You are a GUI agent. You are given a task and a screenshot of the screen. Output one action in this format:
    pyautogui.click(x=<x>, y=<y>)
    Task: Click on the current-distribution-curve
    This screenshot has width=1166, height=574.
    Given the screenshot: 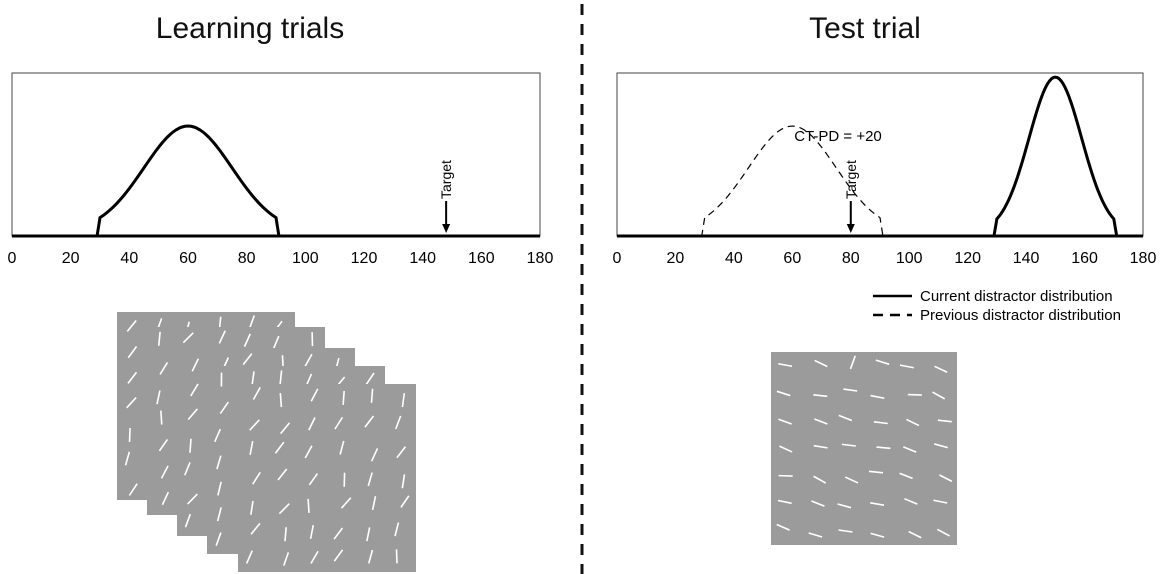 What is the action you would take?
    pyautogui.click(x=868, y=156)
    